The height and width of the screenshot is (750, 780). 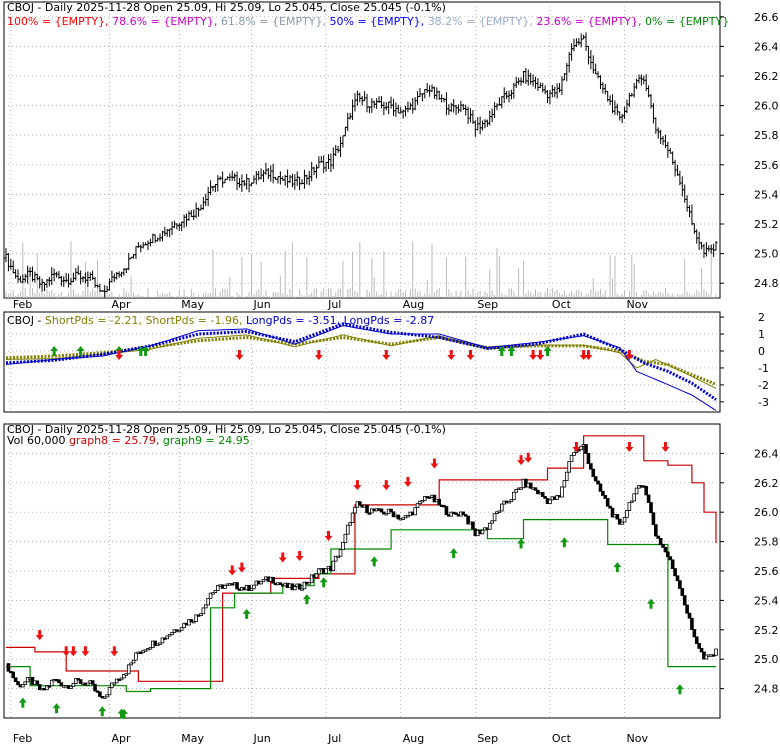 I want to click on indicator-y-tick-label: -1, so click(x=763, y=368).